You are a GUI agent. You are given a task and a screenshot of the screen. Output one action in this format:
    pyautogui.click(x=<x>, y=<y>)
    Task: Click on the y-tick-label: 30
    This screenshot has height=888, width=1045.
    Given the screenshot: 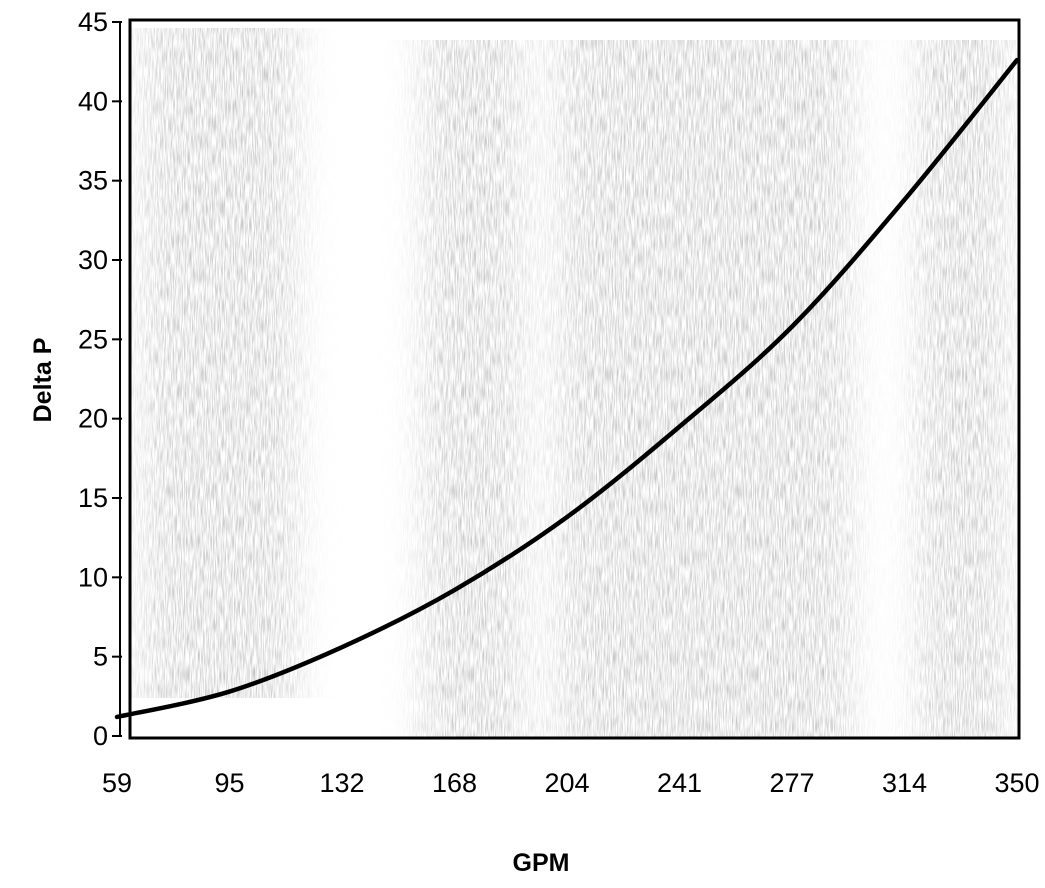 What is the action you would take?
    pyautogui.click(x=93, y=260)
    